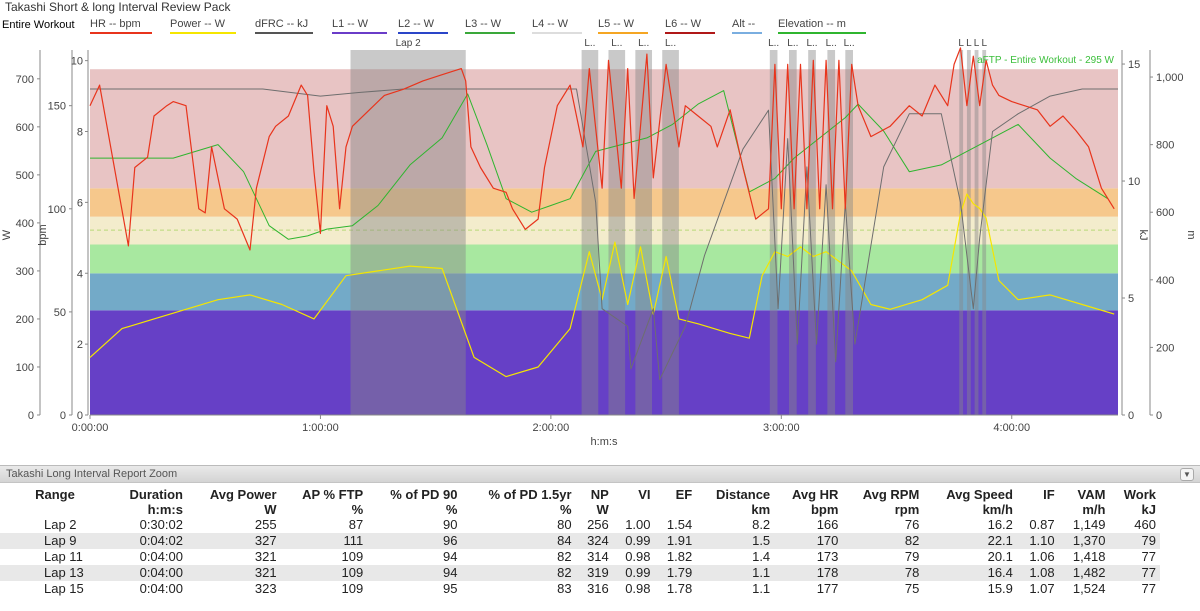  Describe the element at coordinates (970, 573) in the screenshot. I see `table-cell: 16.4` at that location.